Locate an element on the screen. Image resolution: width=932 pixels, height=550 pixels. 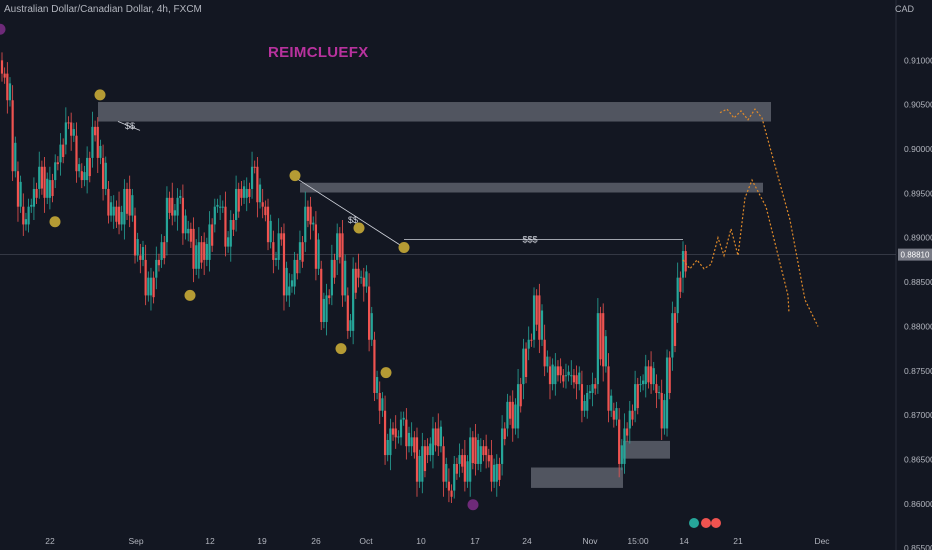
x-tick-label: 15:00 is located at coordinates (638, 541).